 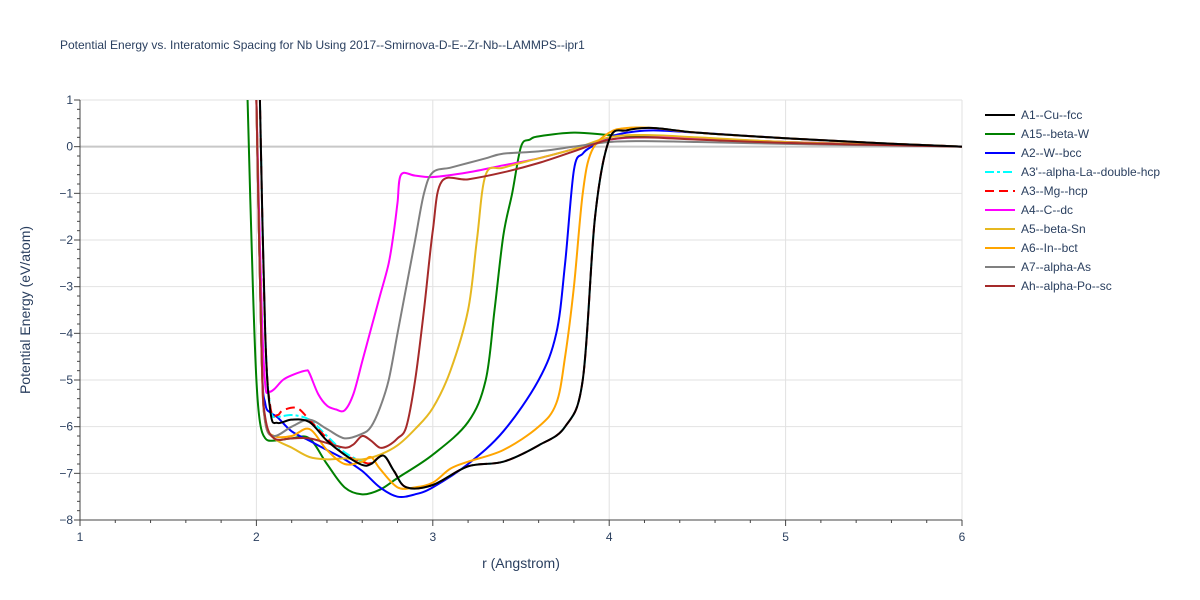 I want to click on legend-item: A4--C--dc, so click(x=1029, y=210).